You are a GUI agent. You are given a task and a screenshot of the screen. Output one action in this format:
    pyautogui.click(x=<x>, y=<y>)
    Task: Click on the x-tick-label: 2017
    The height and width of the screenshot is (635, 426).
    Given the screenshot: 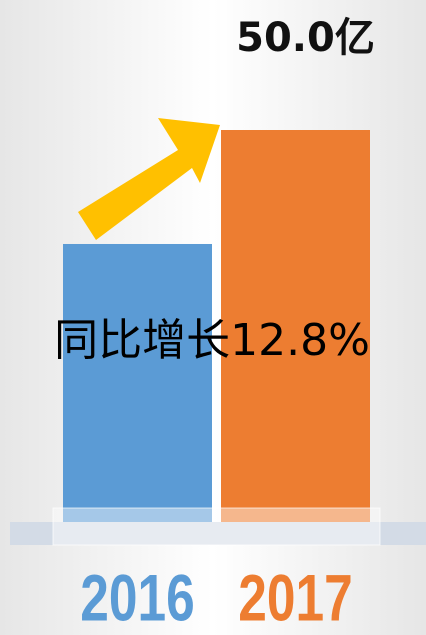 What is the action you would take?
    pyautogui.click(x=295, y=597)
    